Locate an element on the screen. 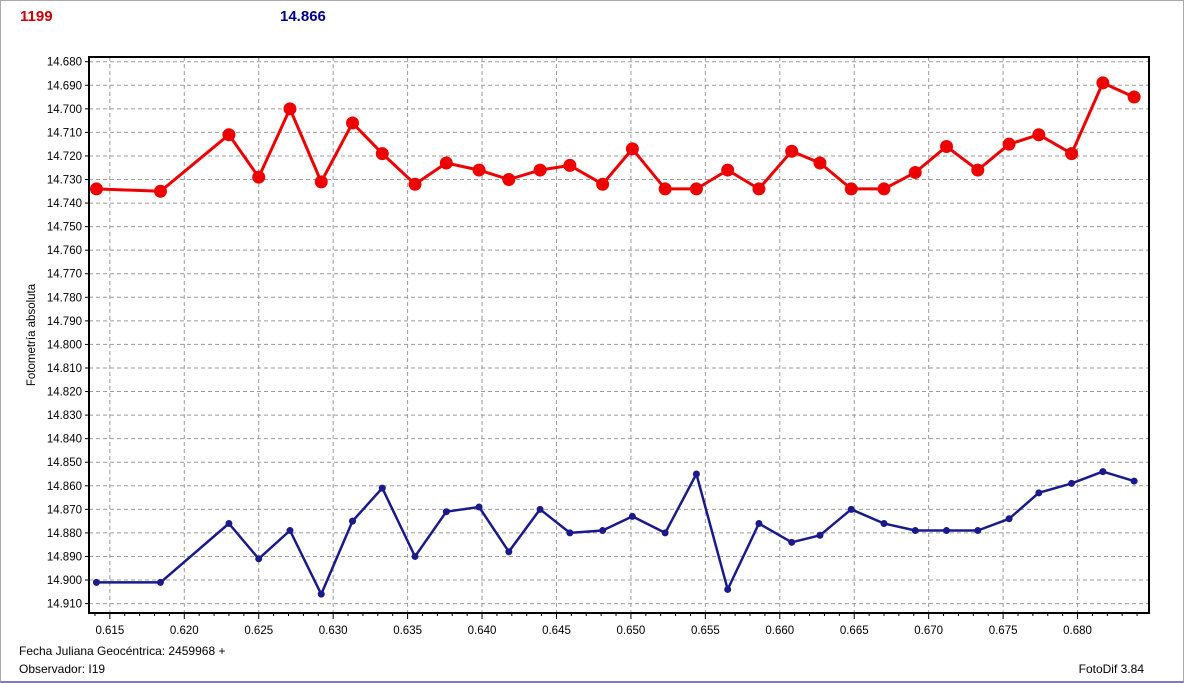 The width and height of the screenshot is (1184, 683). y-tick-label: 14.900 is located at coordinates (64, 581).